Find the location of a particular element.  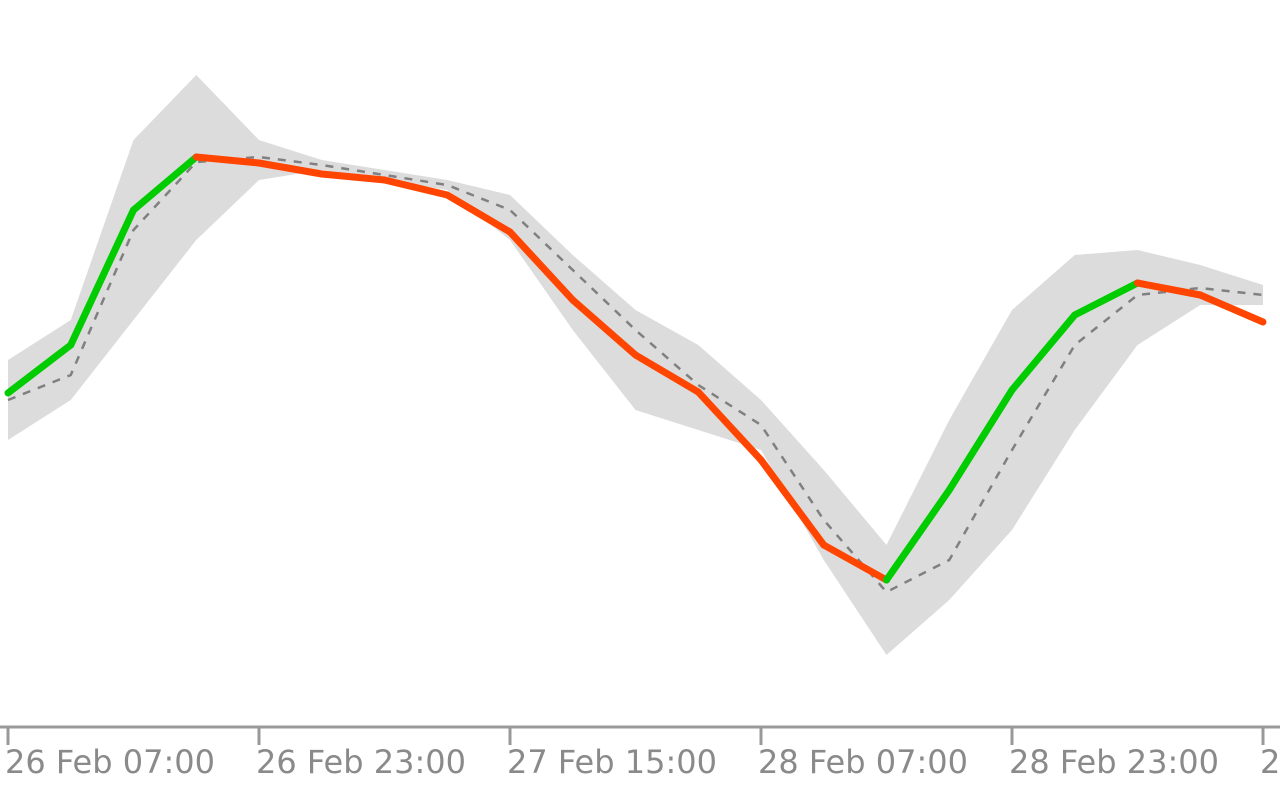

x-tick-label: 27 Feb 15:00 is located at coordinates (612, 762).